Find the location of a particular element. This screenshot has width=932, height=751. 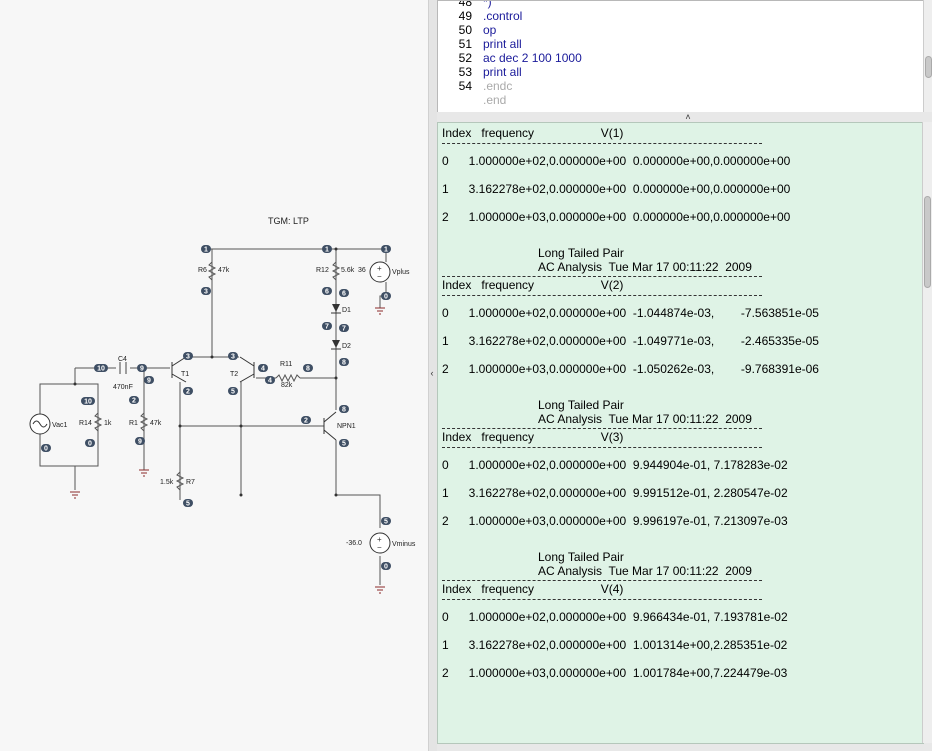

code-line: .end is located at coordinates (495, 100).